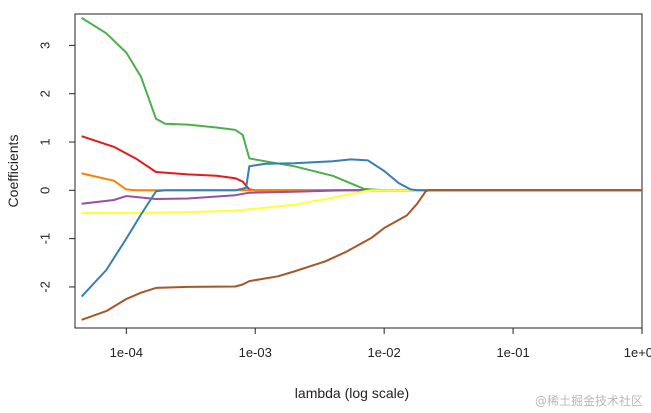 This screenshot has height=413, width=651. Describe the element at coordinates (588, 401) in the screenshot. I see `watermark: @稀土掘金技术社区` at that location.